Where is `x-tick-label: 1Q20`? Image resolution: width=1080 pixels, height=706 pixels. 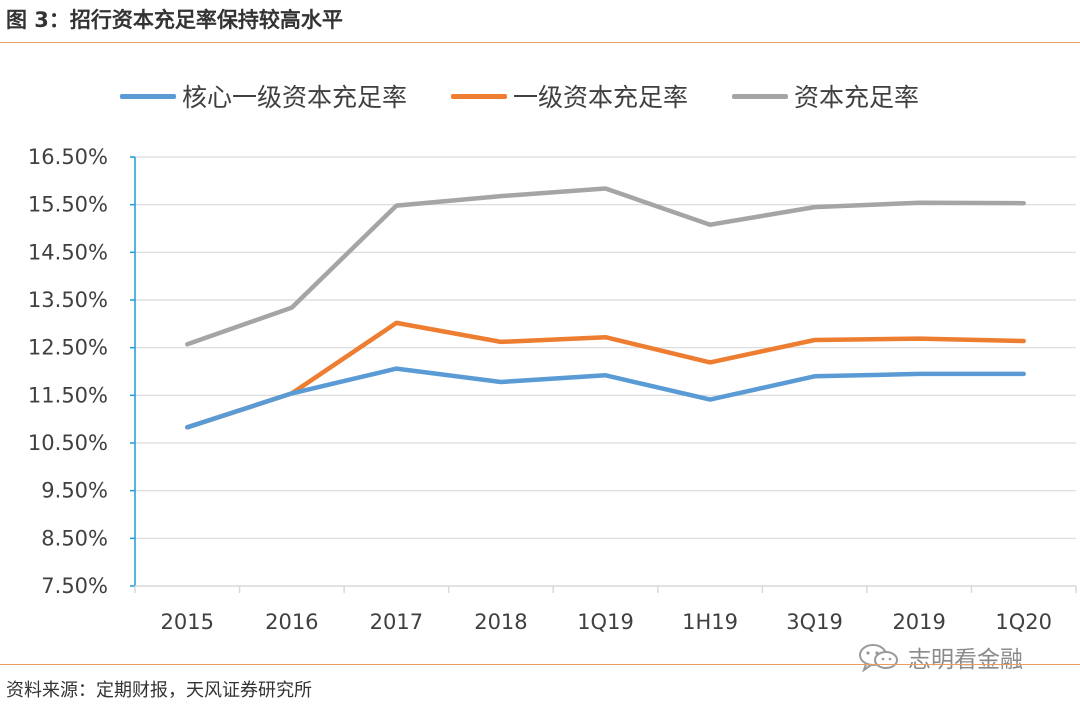
x-tick-label: 1Q20 is located at coordinates (1023, 622).